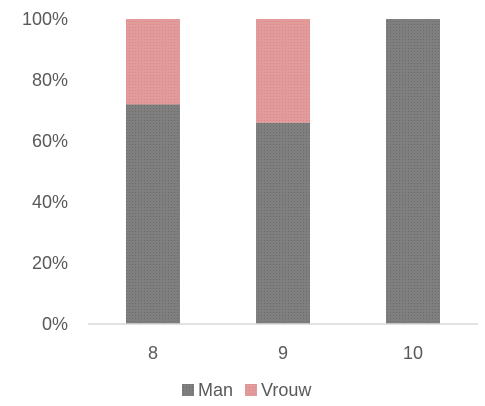  What do you see at coordinates (251, 390) in the screenshot?
I see `legend-swatch-vrouw` at bounding box center [251, 390].